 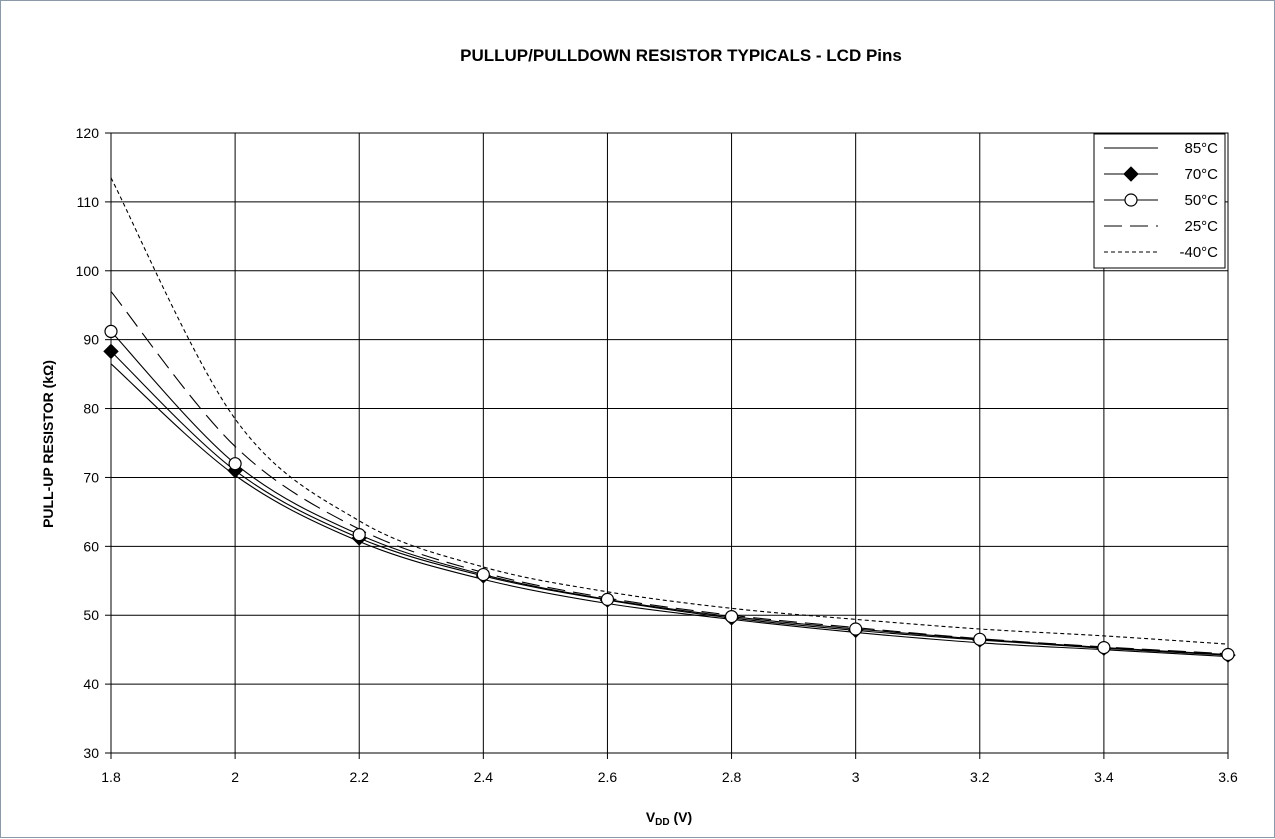 I want to click on x-tick-label: 3.2, so click(x=980, y=777).